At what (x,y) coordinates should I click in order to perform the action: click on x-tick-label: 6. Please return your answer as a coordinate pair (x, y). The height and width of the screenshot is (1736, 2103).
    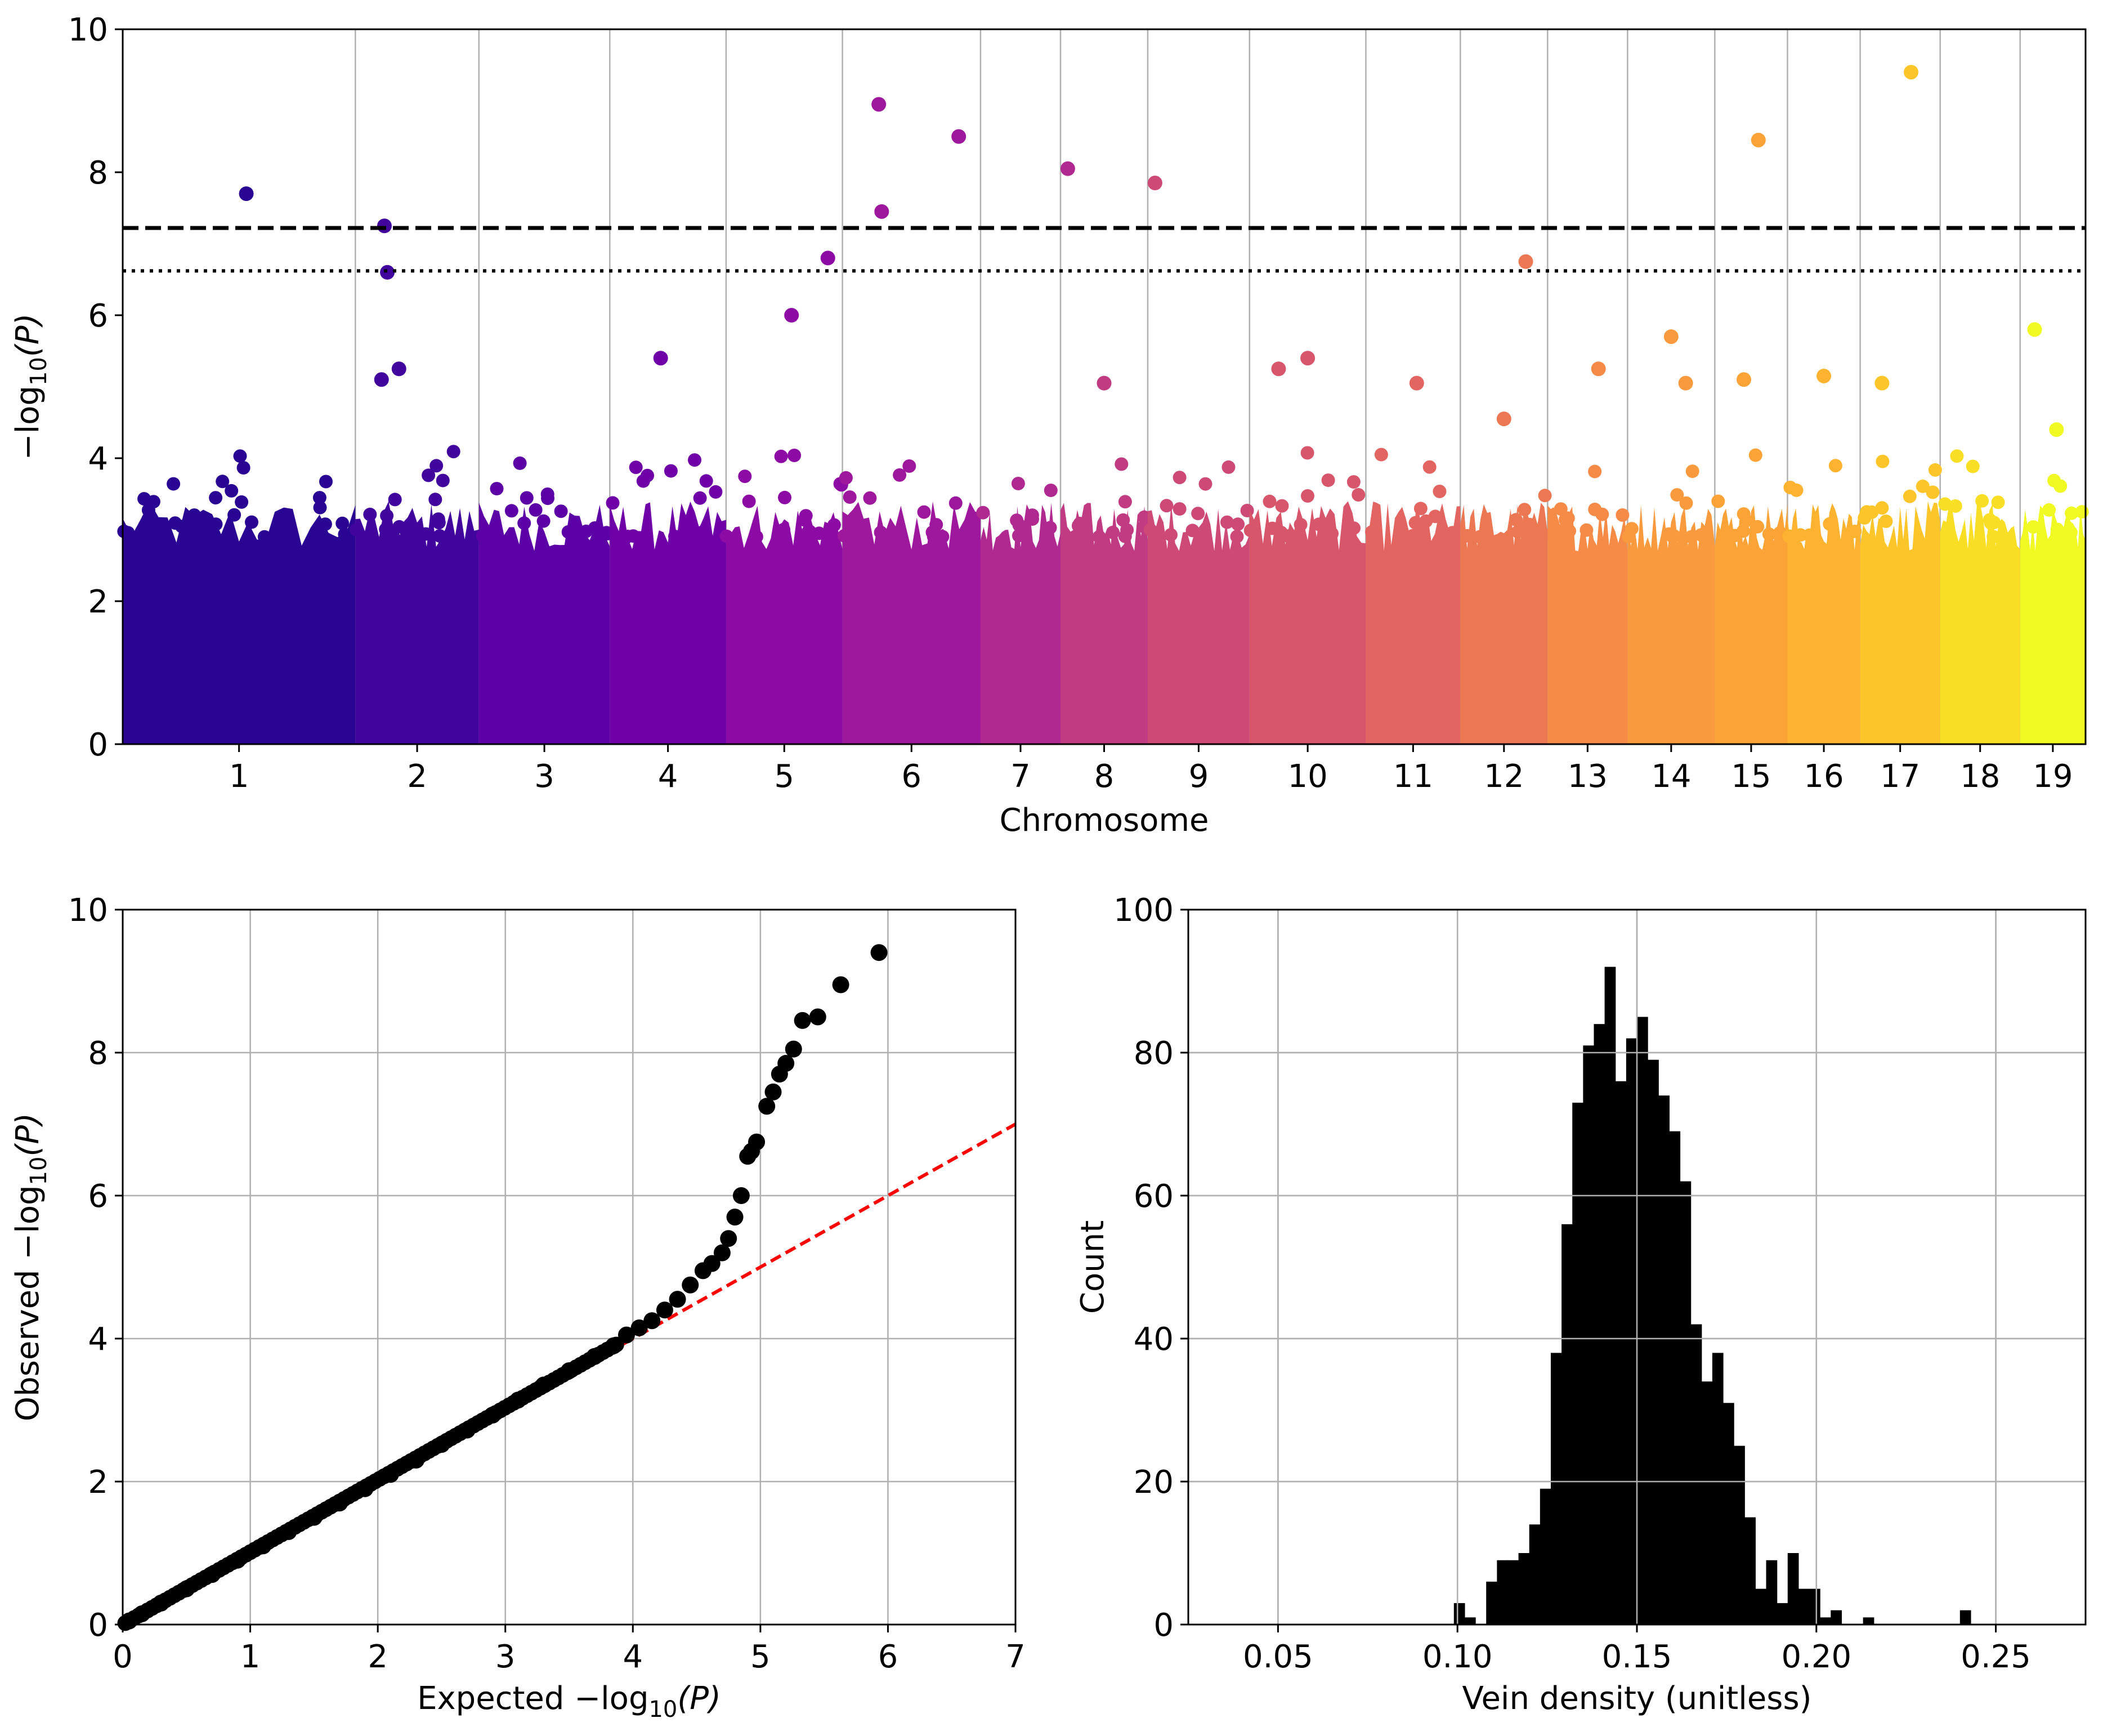
    Looking at the image, I should click on (888, 1657).